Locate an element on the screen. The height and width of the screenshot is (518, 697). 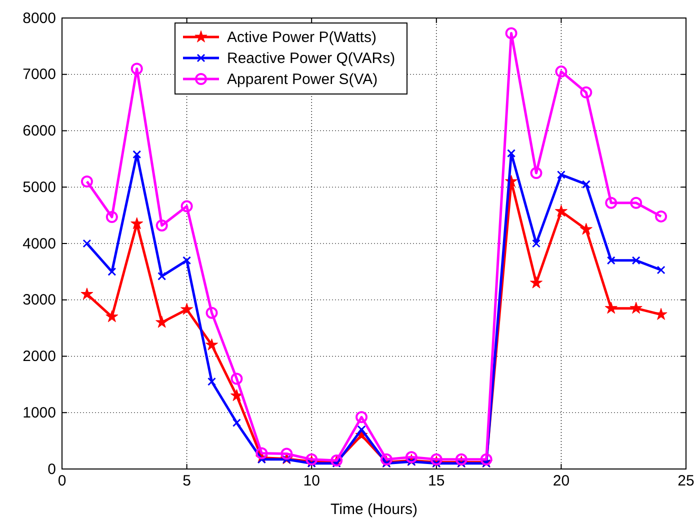
y-tick-label: 4000 is located at coordinates (39, 243).